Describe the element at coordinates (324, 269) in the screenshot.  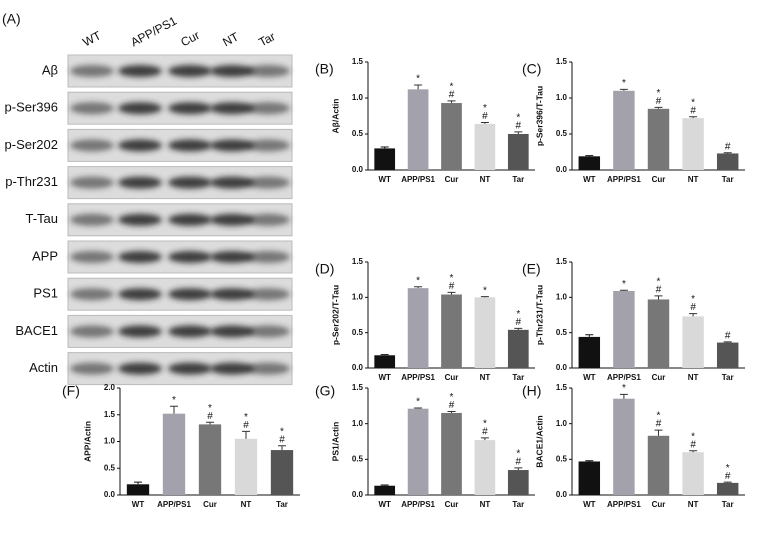
I see `panel-label: (D)` at that location.